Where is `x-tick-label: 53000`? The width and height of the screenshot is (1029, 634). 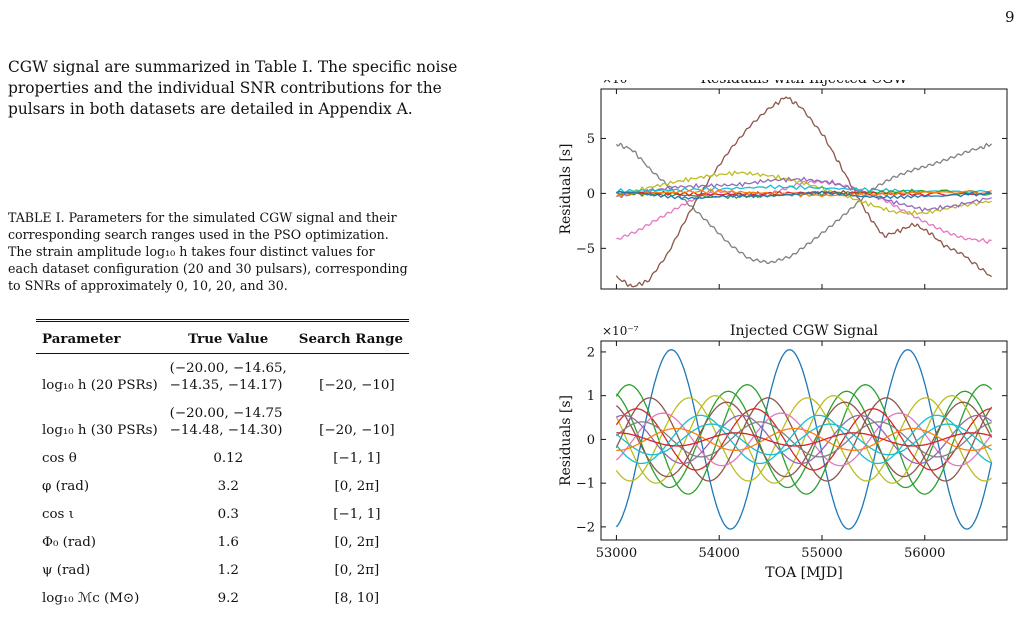 x-tick-label: 53000 is located at coordinates (616, 553).